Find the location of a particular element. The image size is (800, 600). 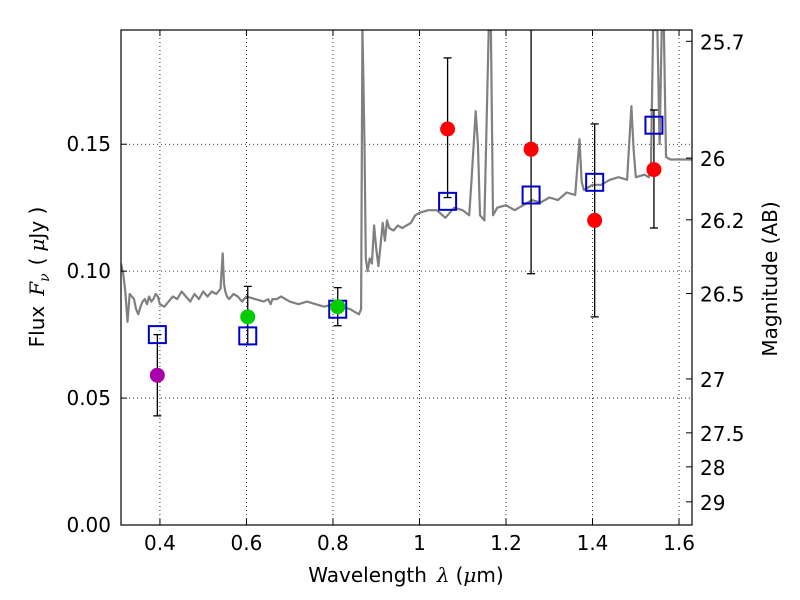

y2-tick-label: 27.5 is located at coordinates (722, 434).